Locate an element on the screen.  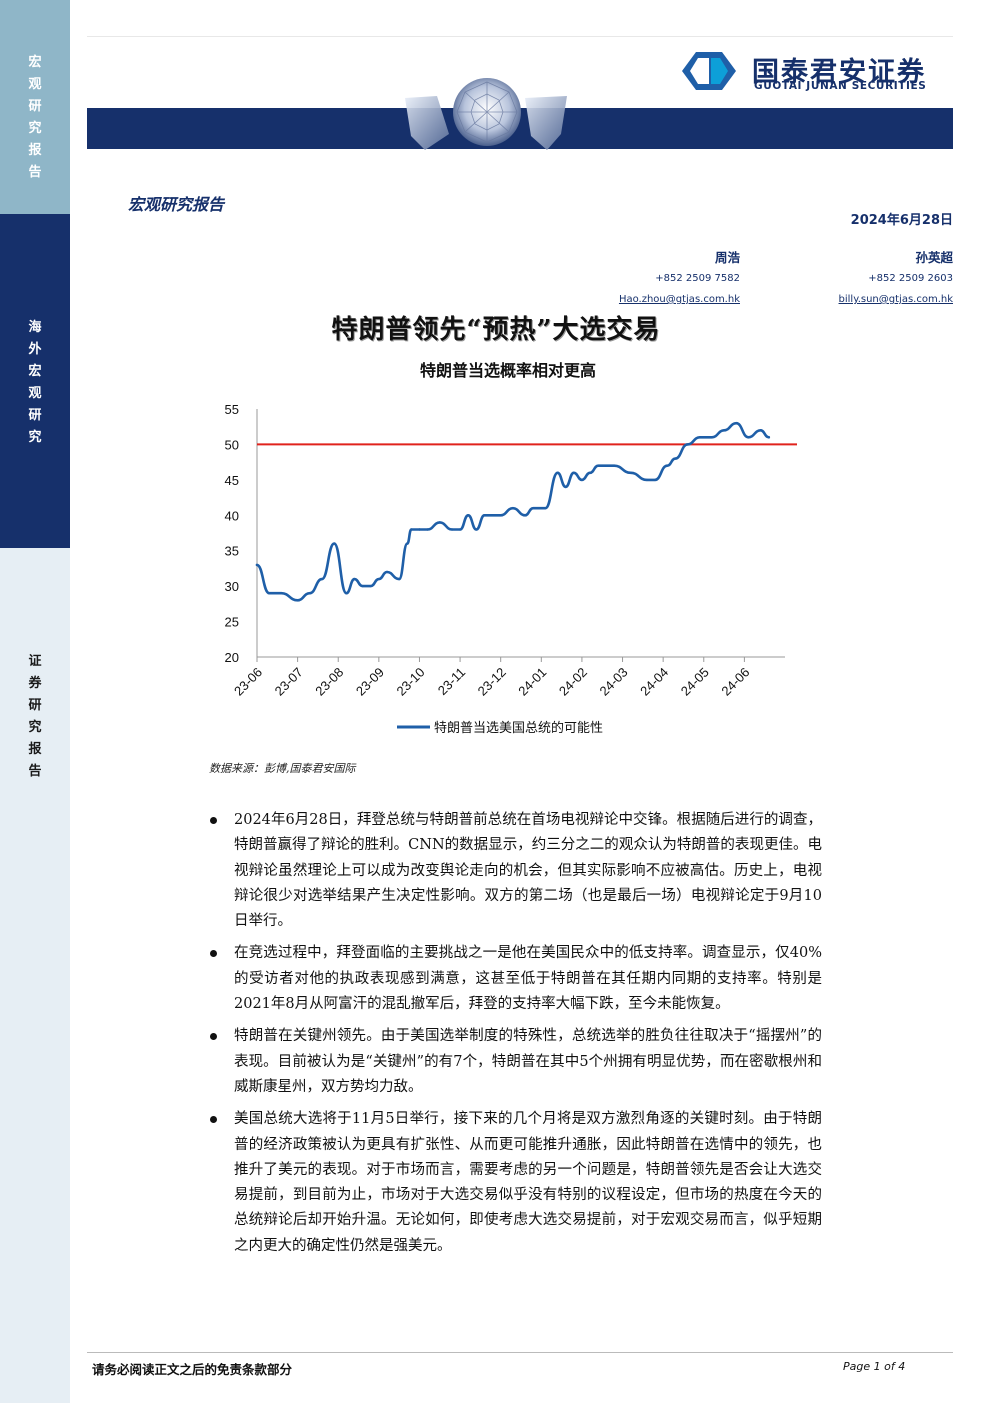
author-name: 周浩 is located at coordinates (727, 257).